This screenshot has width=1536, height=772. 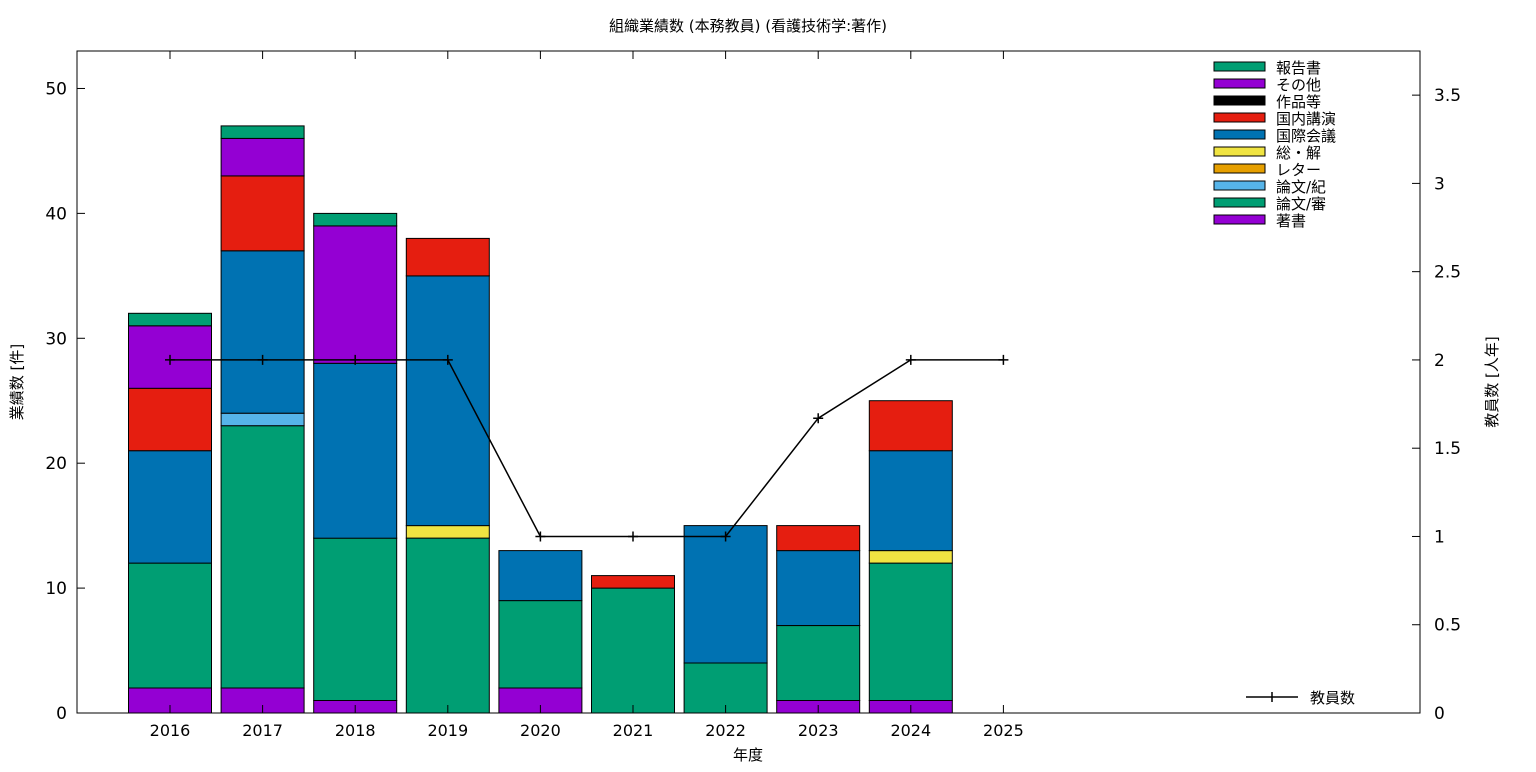 I want to click on legend-label-line: 教員数, so click(x=1332, y=698).